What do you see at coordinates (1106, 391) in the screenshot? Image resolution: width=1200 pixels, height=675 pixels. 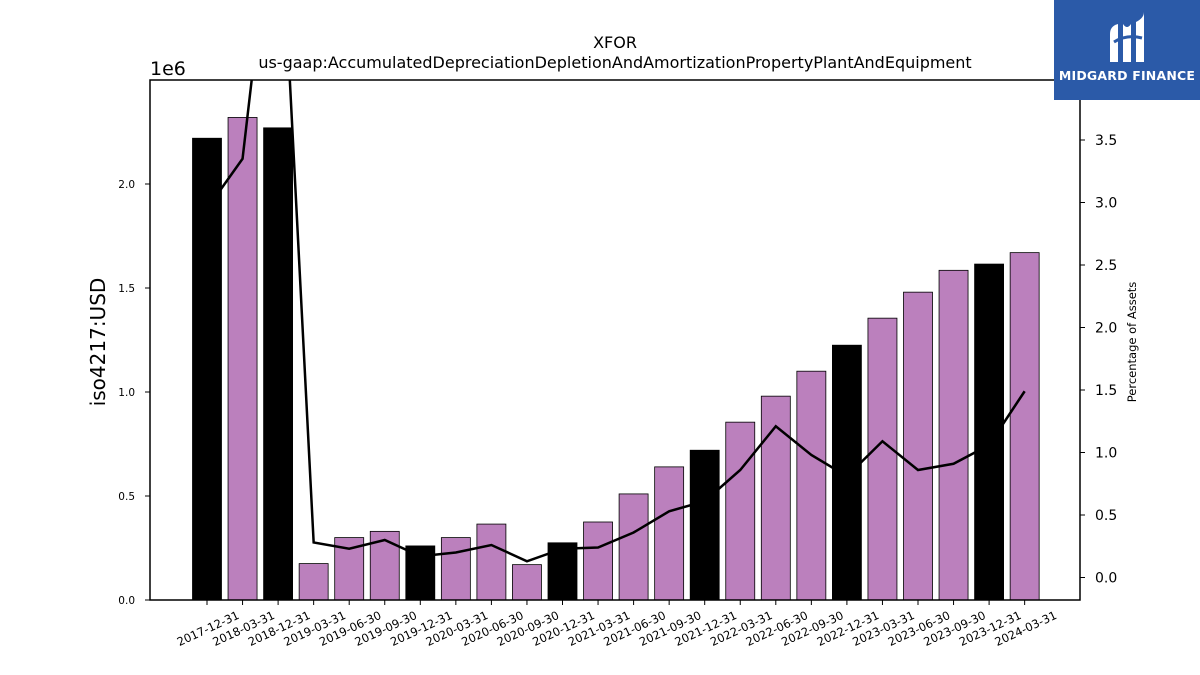 I see `y2-tick-label: 1.5` at bounding box center [1106, 391].